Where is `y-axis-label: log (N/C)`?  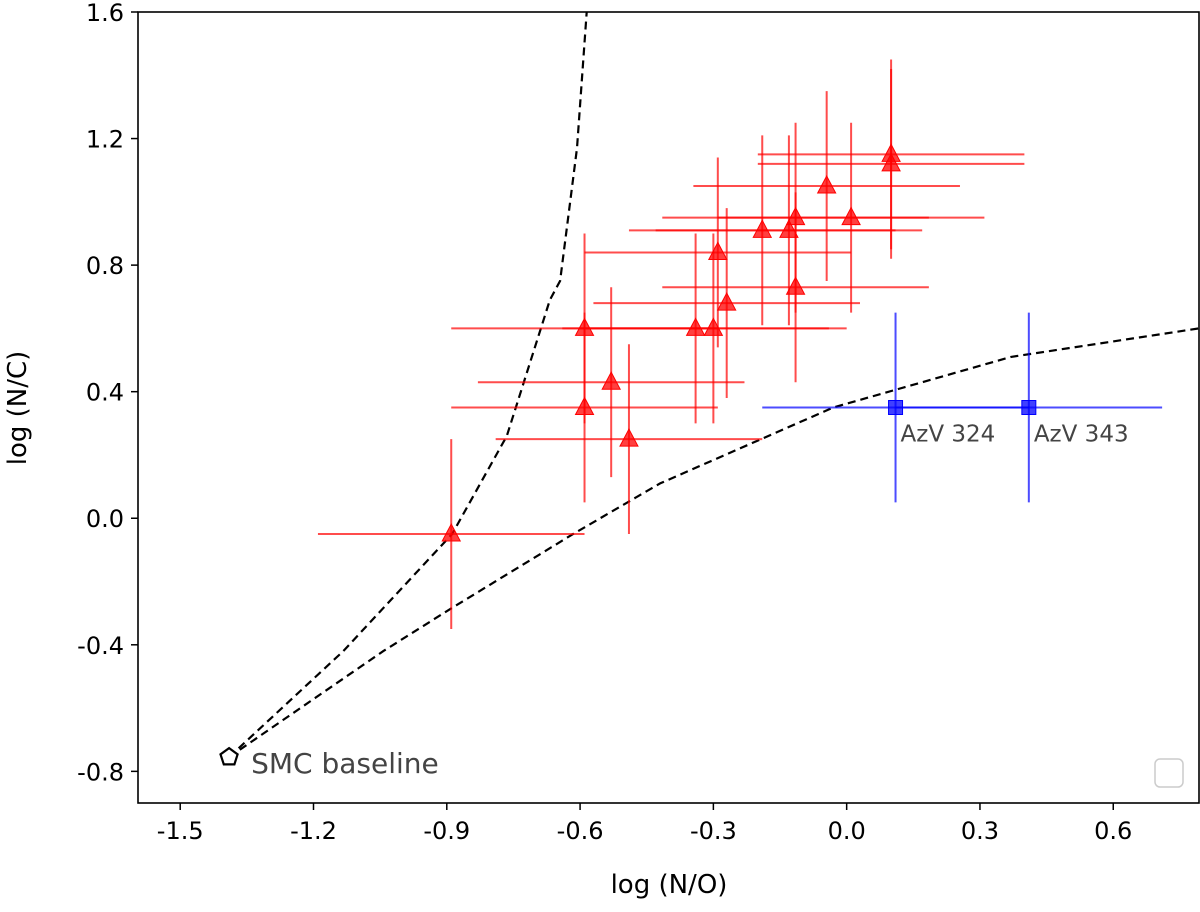
y-axis-label: log (N/C) is located at coordinates (18, 408).